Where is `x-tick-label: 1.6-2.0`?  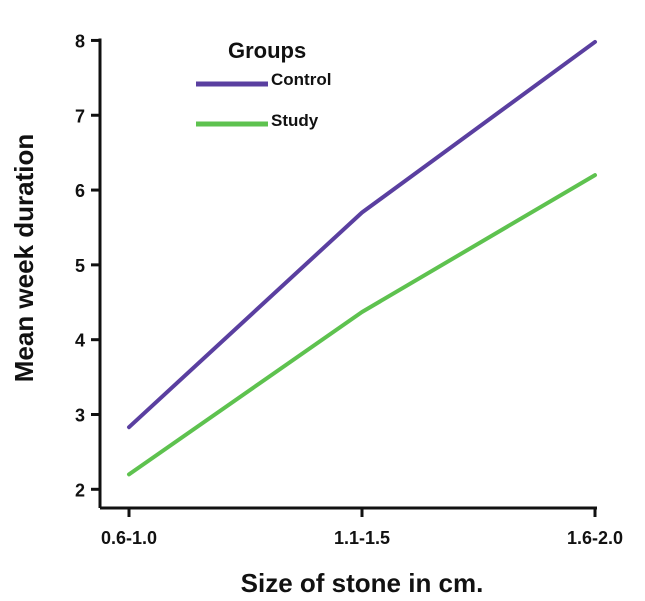 x-tick-label: 1.6-2.0 is located at coordinates (595, 538).